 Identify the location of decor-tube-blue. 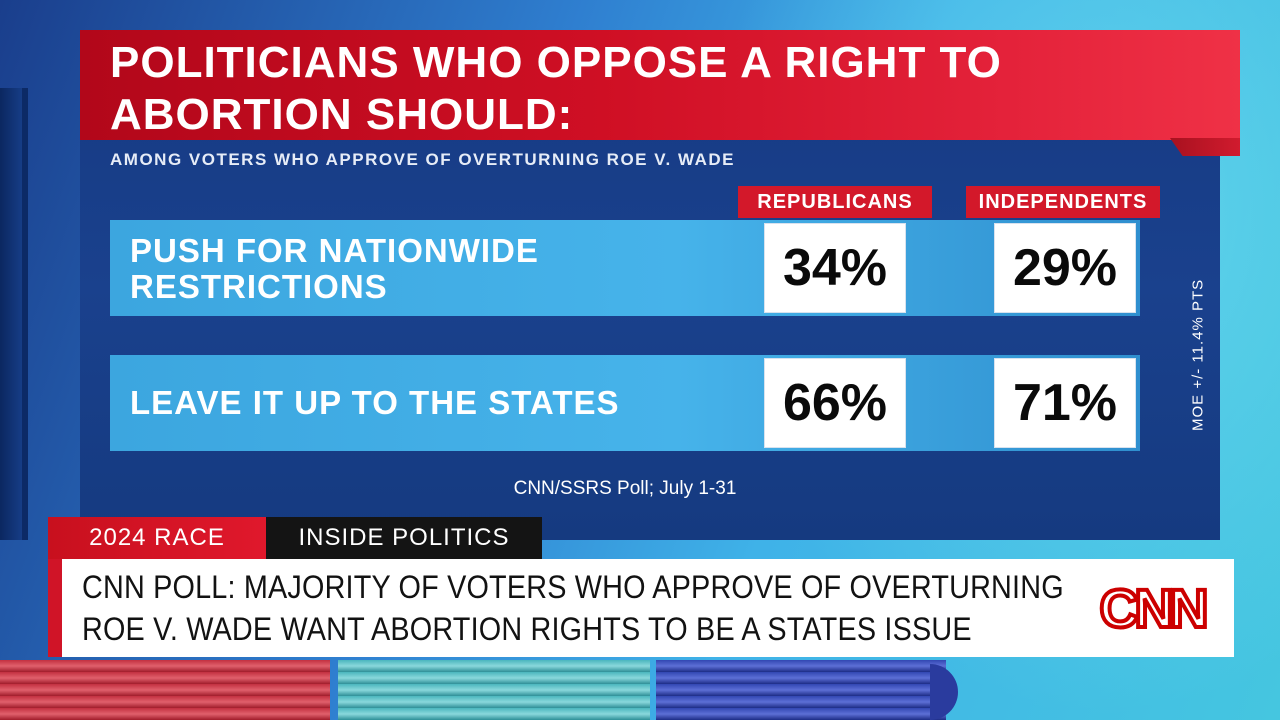
(801, 690).